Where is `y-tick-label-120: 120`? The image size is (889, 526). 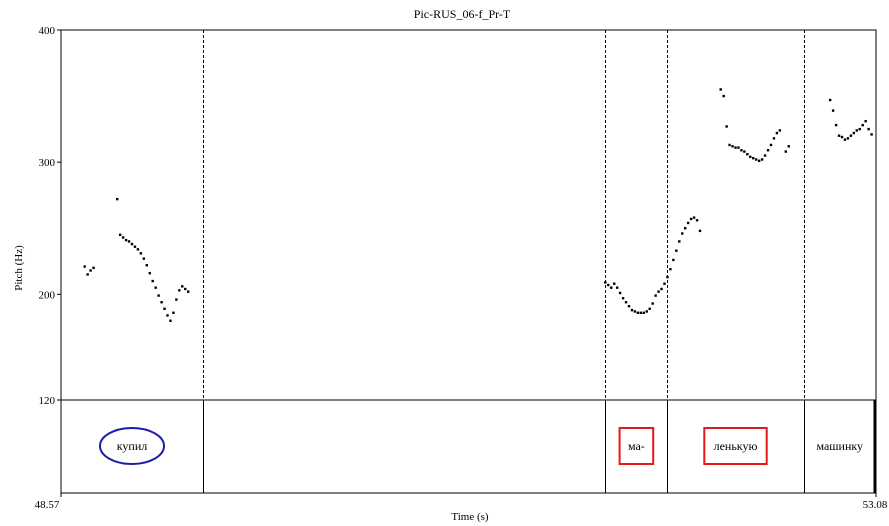
y-tick-label-120: 120 is located at coordinates (47, 401).